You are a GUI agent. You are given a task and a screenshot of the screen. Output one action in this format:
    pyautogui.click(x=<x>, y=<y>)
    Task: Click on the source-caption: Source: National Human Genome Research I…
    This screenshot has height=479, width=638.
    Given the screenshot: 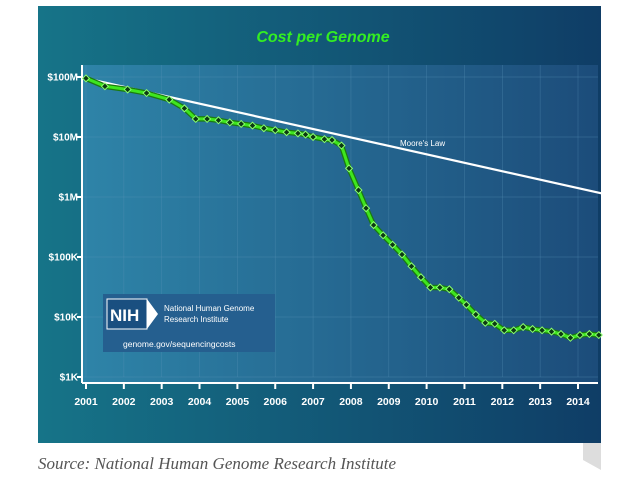 What is the action you would take?
    pyautogui.click(x=217, y=463)
    